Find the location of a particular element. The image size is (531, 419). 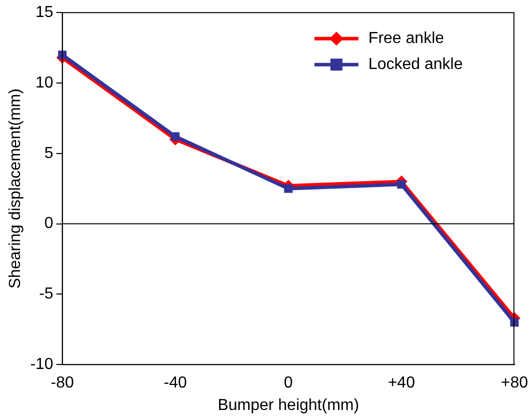

x-axis-title: Bumper height(mm) is located at coordinates (289, 405).